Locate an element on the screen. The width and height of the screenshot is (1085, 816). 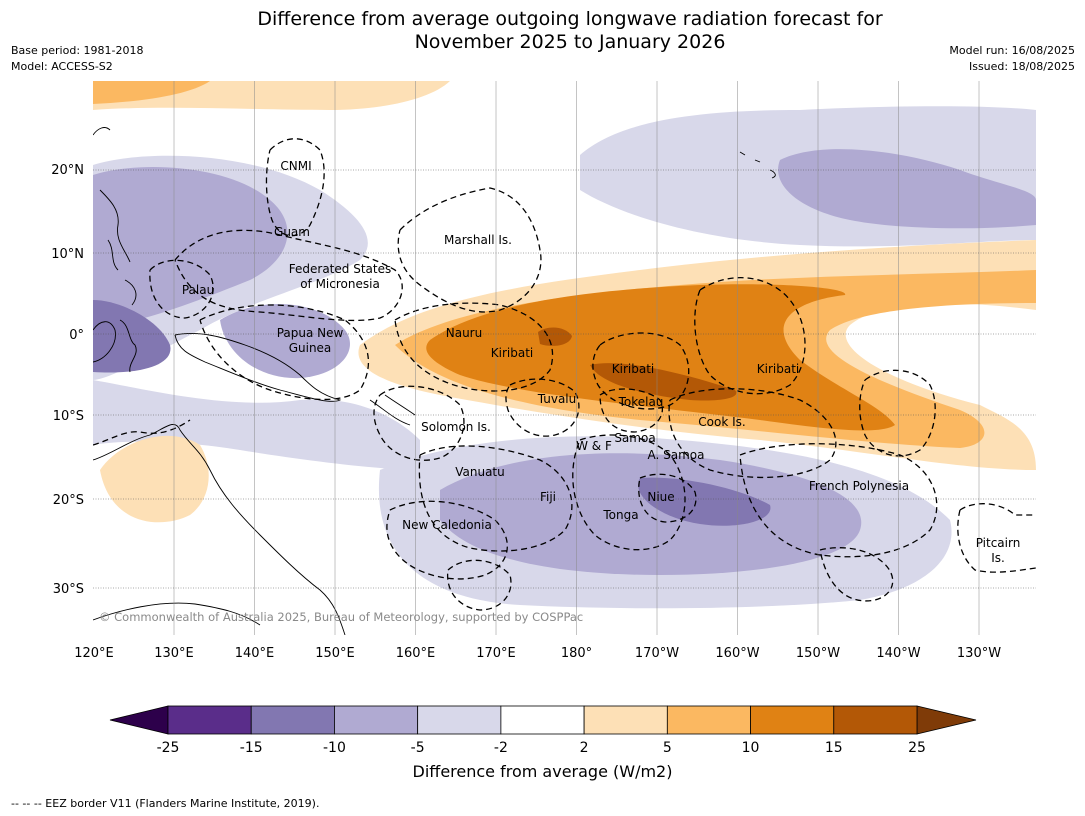
coast-sulawesi is located at coordinates (128, 346).